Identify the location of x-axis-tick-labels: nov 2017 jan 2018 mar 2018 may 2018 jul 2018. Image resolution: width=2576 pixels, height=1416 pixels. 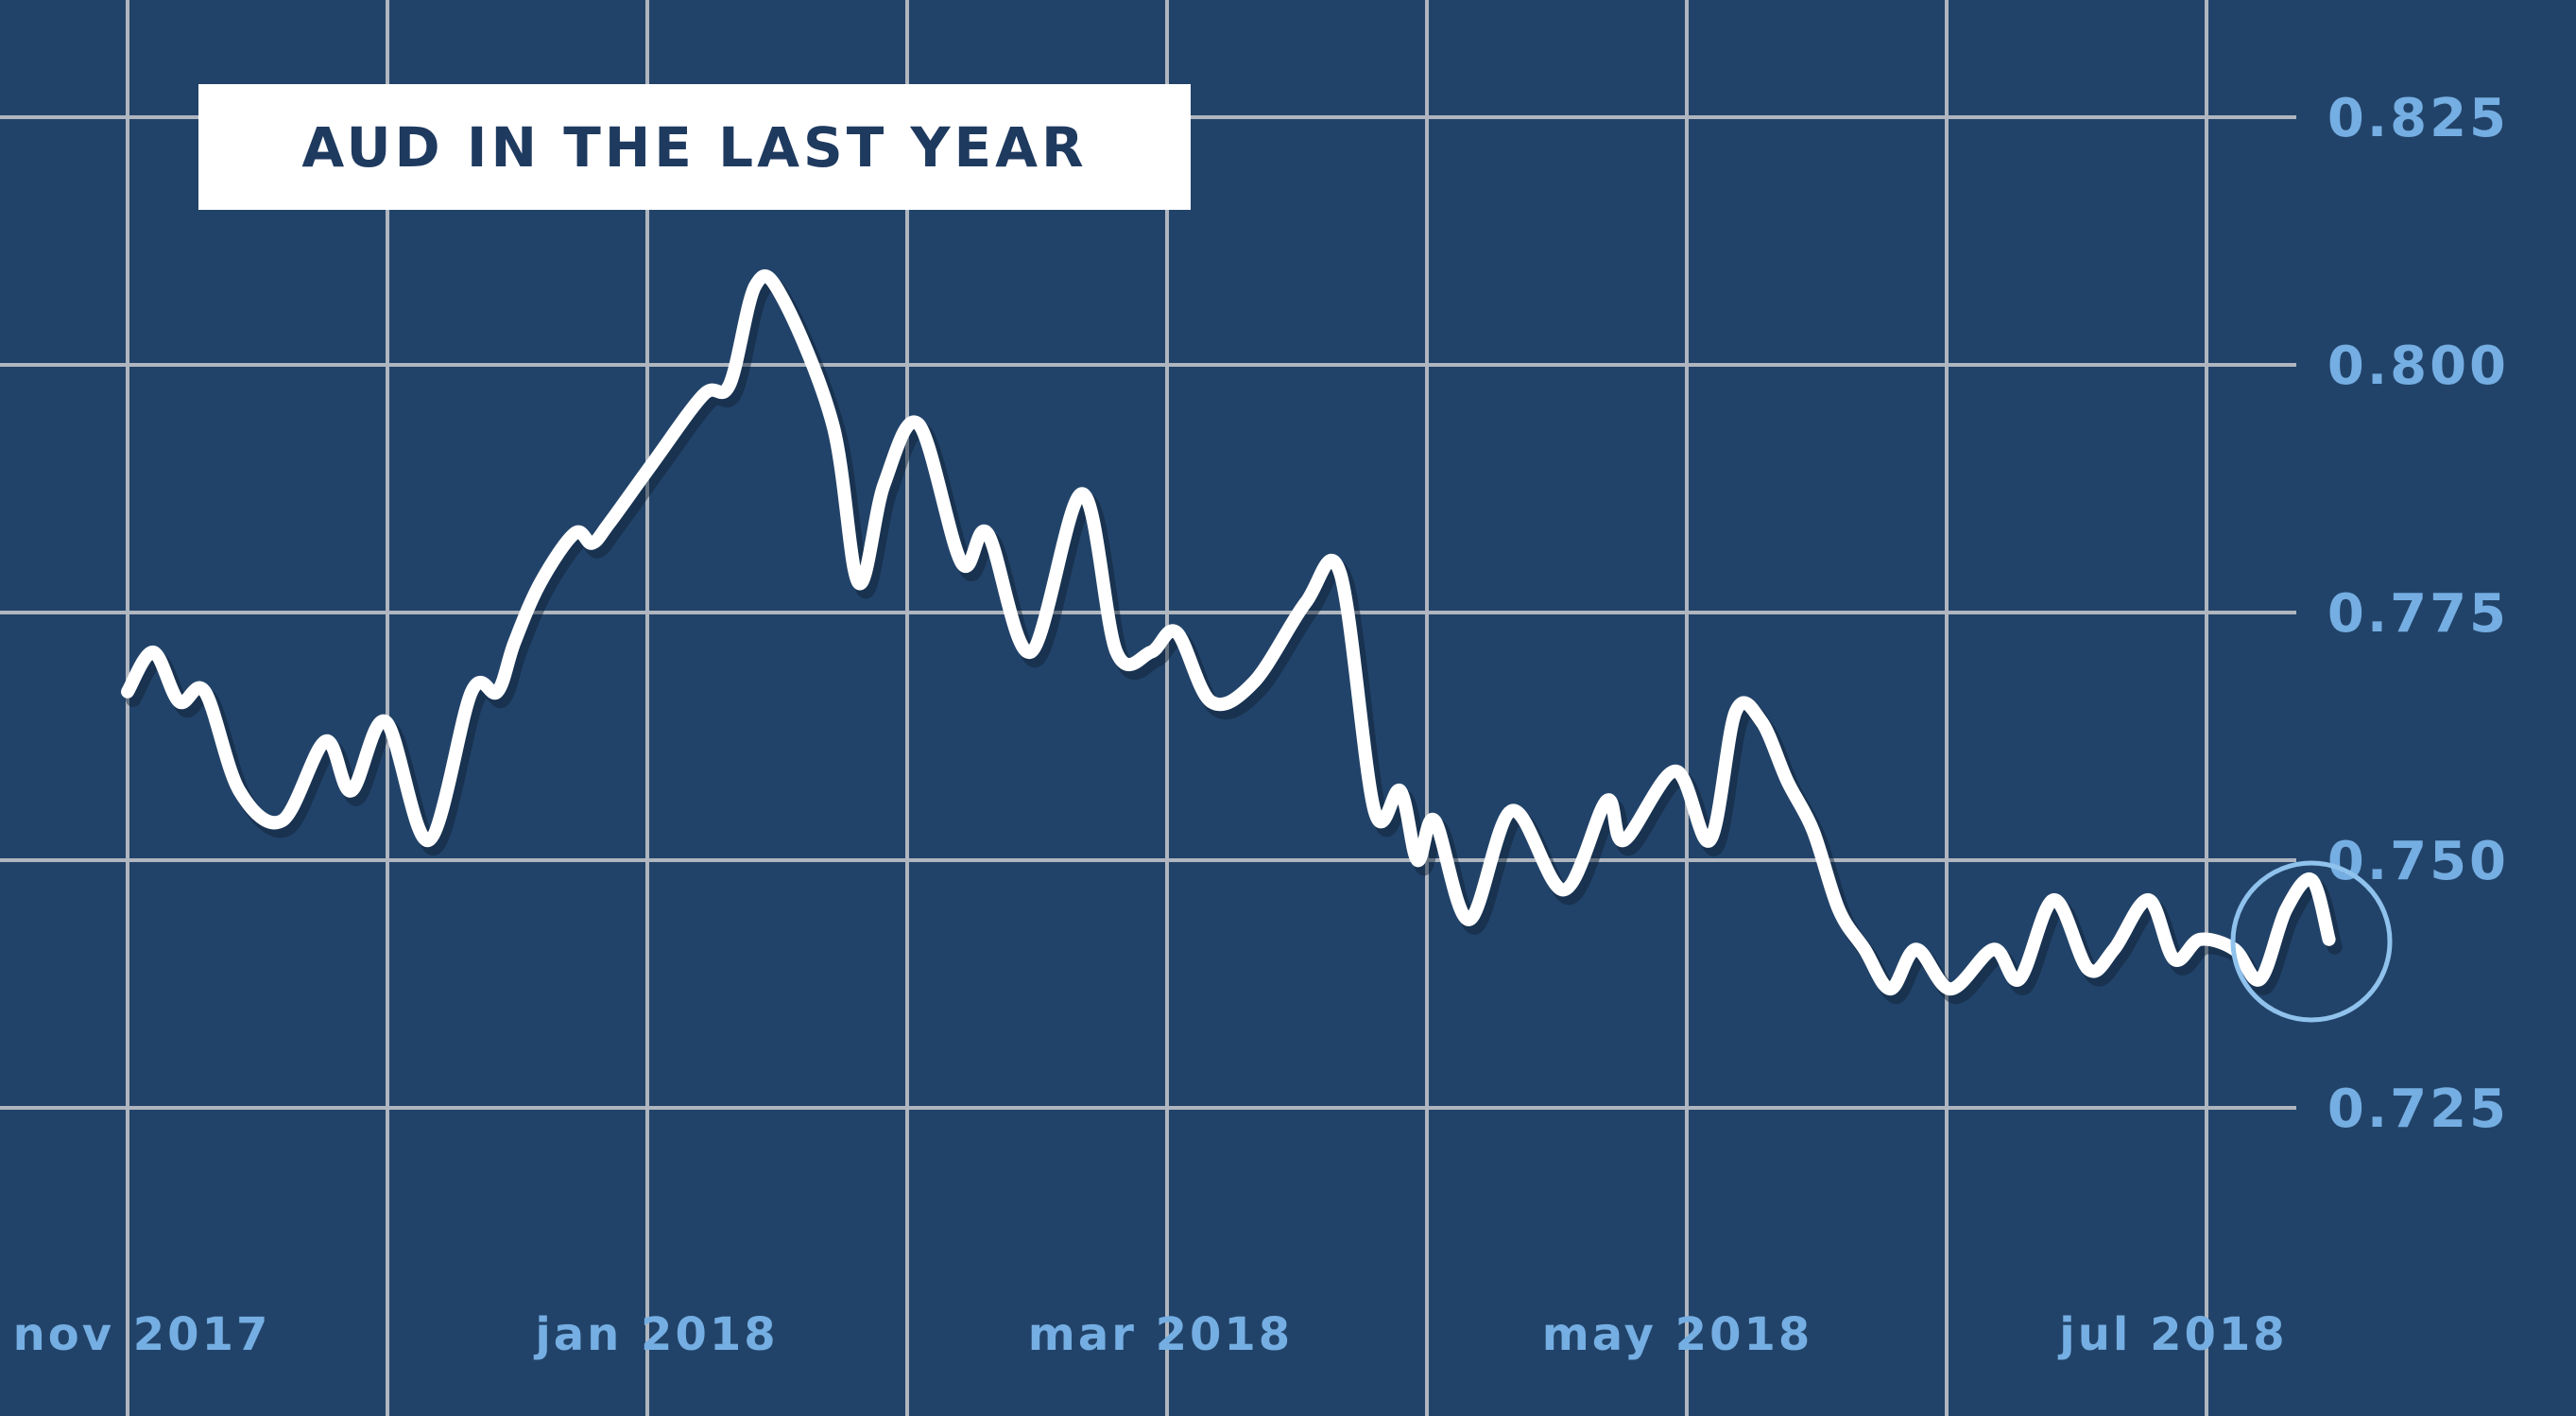
(1150, 1334).